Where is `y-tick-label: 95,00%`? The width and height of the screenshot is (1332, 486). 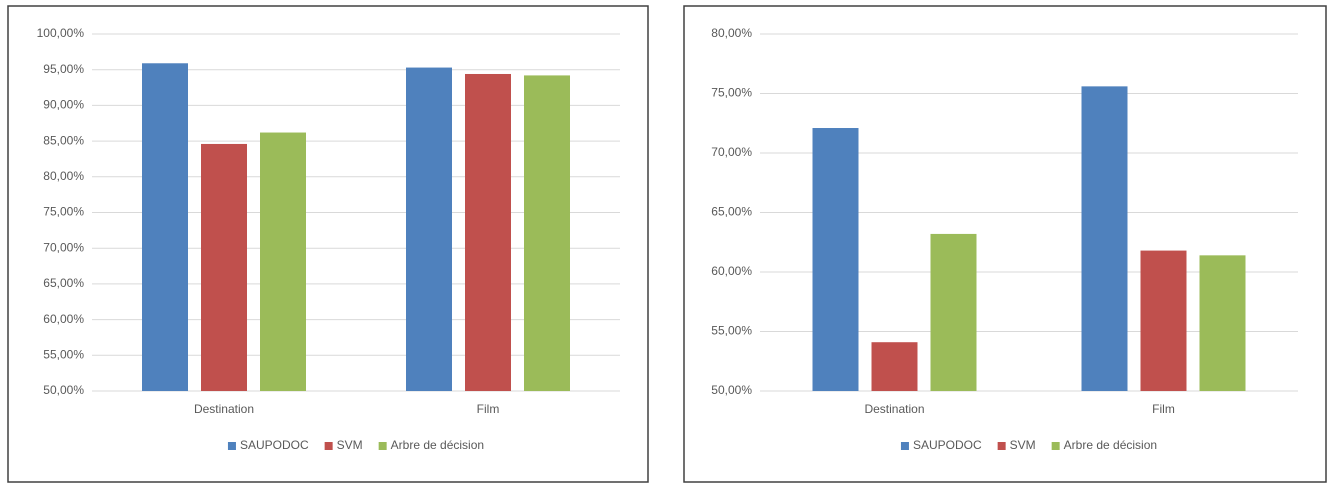 y-tick-label: 95,00% is located at coordinates (63, 69).